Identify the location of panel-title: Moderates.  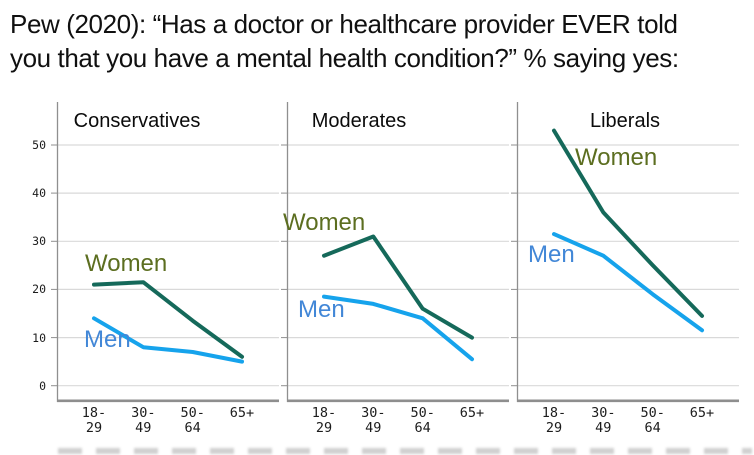
(359, 121).